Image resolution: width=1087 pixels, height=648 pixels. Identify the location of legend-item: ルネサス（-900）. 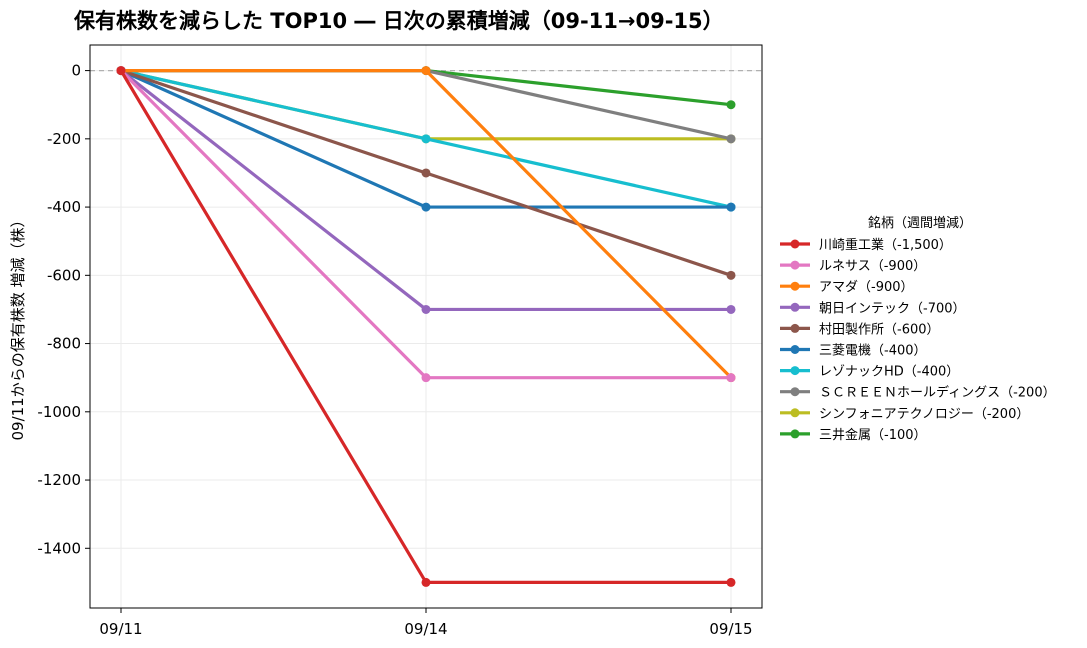
(853, 266).